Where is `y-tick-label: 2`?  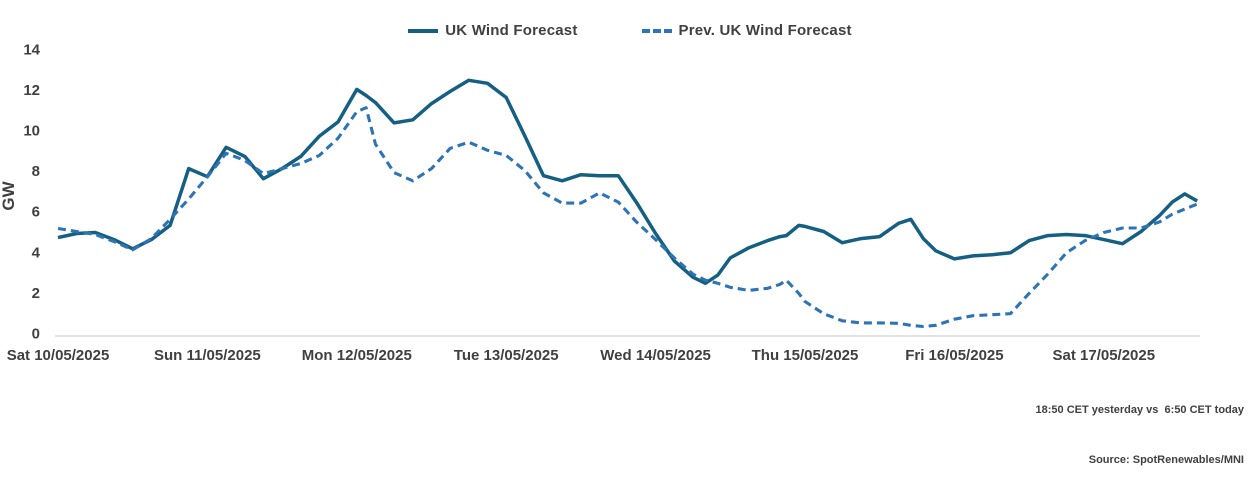
y-tick-label: 2 is located at coordinates (36, 293).